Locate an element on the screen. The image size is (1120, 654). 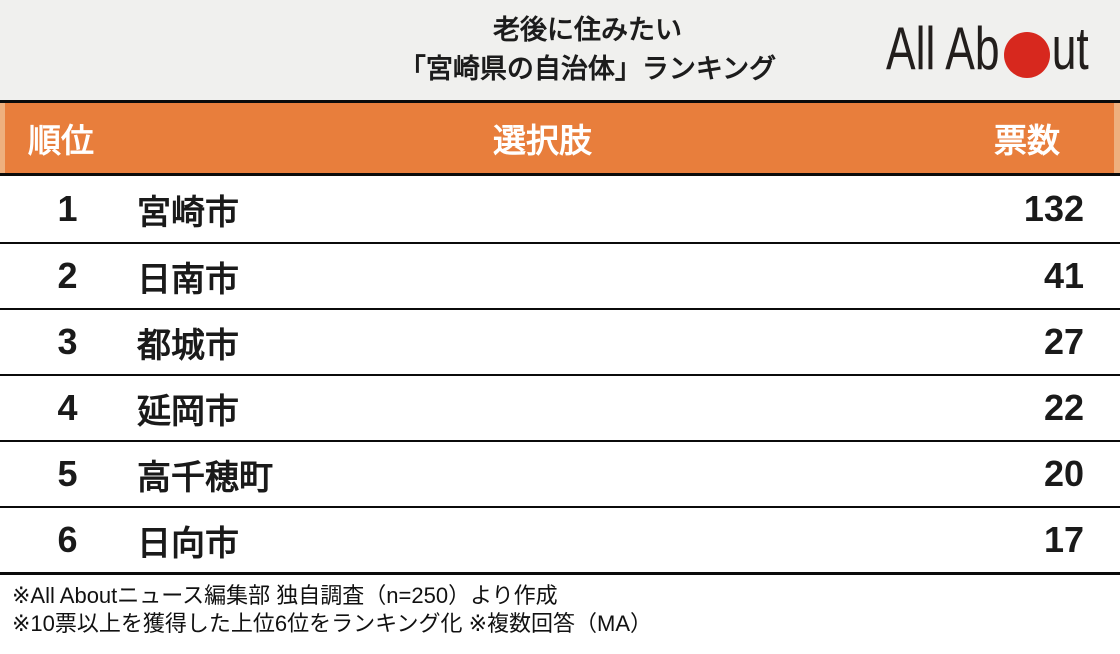
table-row: 6 日向市 17 is located at coordinates (560, 539).